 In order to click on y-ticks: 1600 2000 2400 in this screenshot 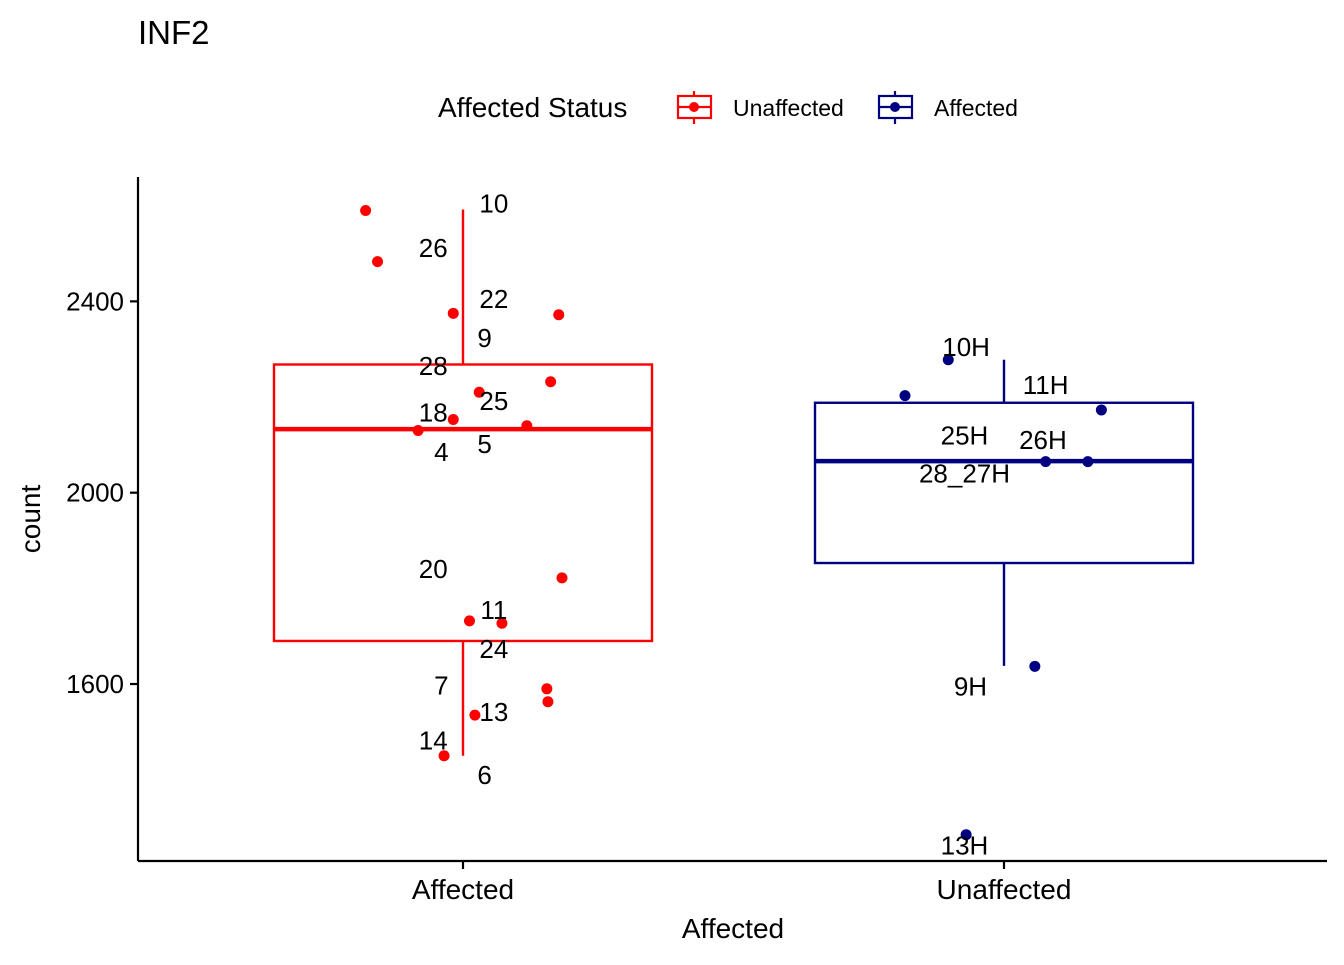, I will do `click(102, 492)`.